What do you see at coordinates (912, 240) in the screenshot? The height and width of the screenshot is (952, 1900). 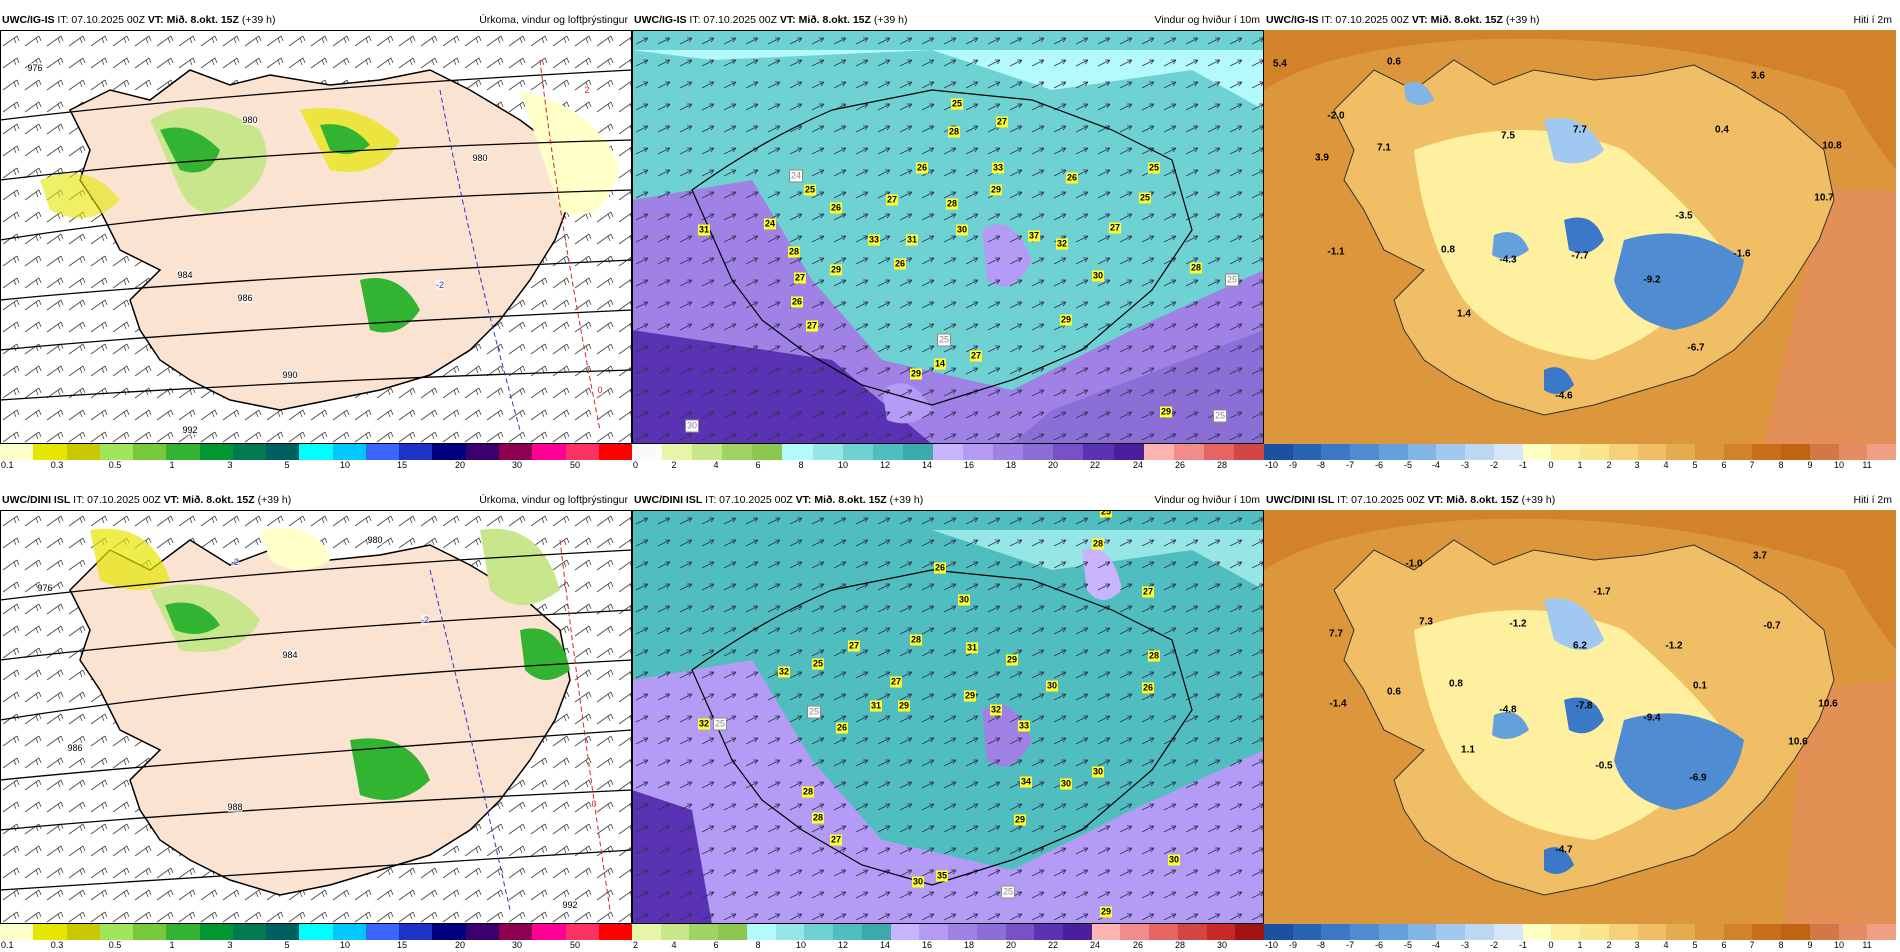 I see `wind-speed-label: 31` at bounding box center [912, 240].